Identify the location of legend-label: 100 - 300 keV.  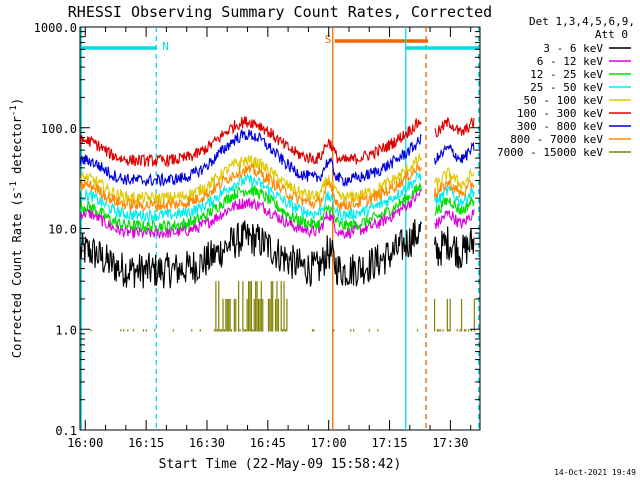
(560, 113).